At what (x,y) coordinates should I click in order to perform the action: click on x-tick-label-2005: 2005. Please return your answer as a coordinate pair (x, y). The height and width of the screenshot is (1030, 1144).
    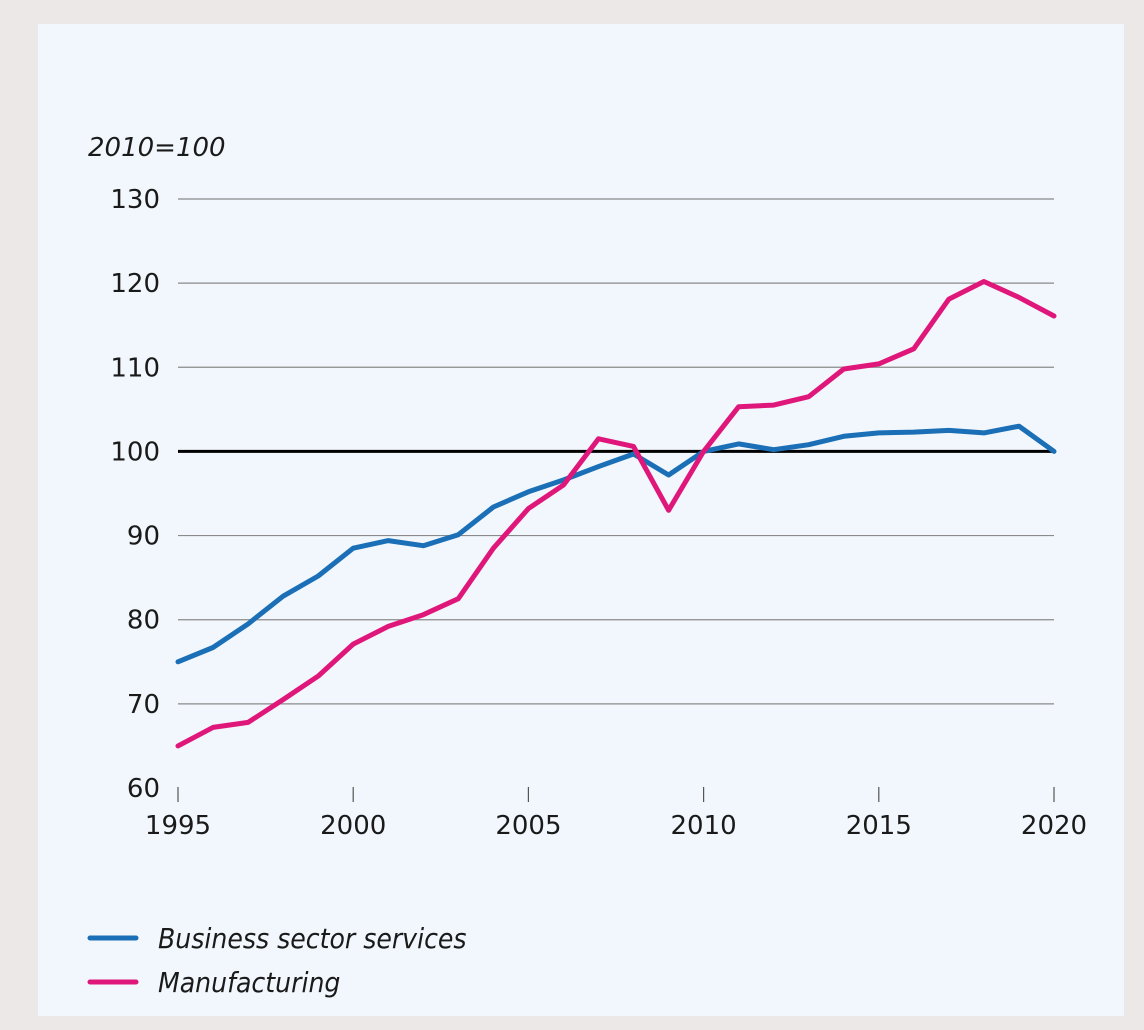
    Looking at the image, I should click on (528, 826).